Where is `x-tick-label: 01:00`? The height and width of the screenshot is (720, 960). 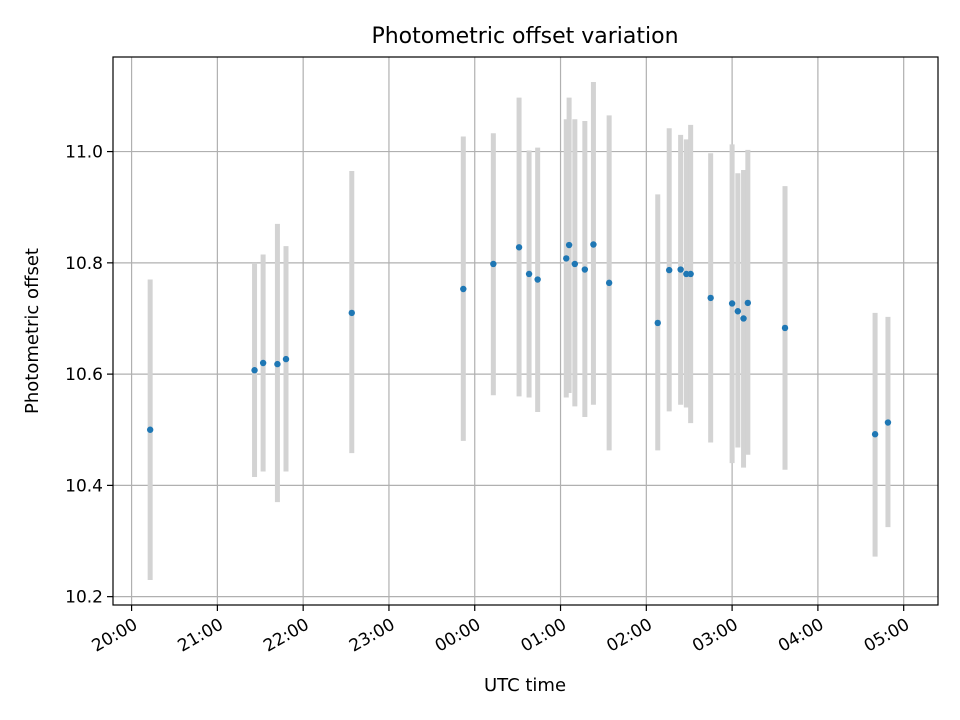 x-tick-label: 01:00 is located at coordinates (544, 636).